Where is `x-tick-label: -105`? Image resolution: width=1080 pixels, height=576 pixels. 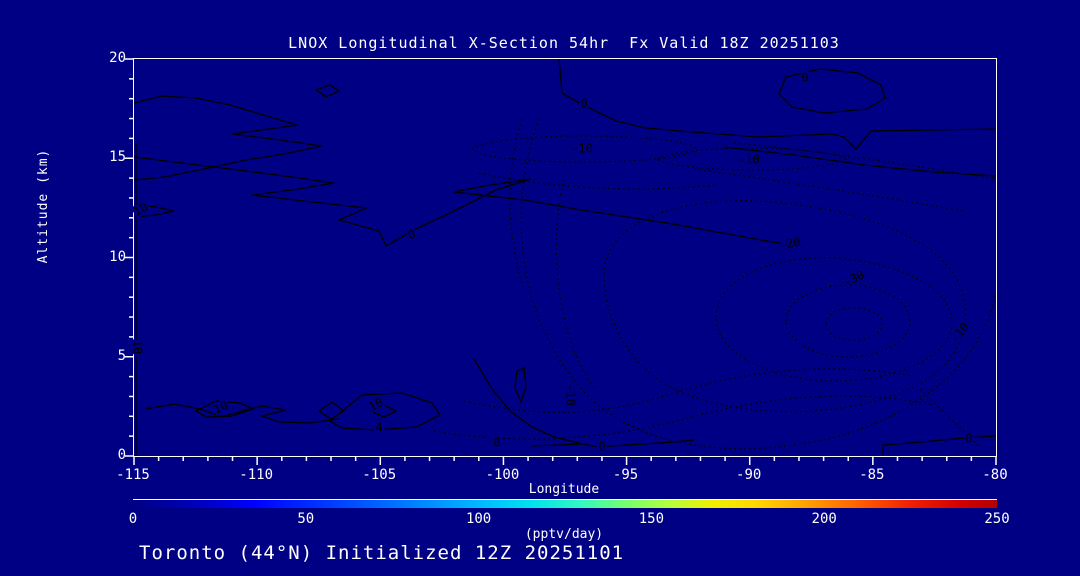
x-tick-label: -105 is located at coordinates (379, 475).